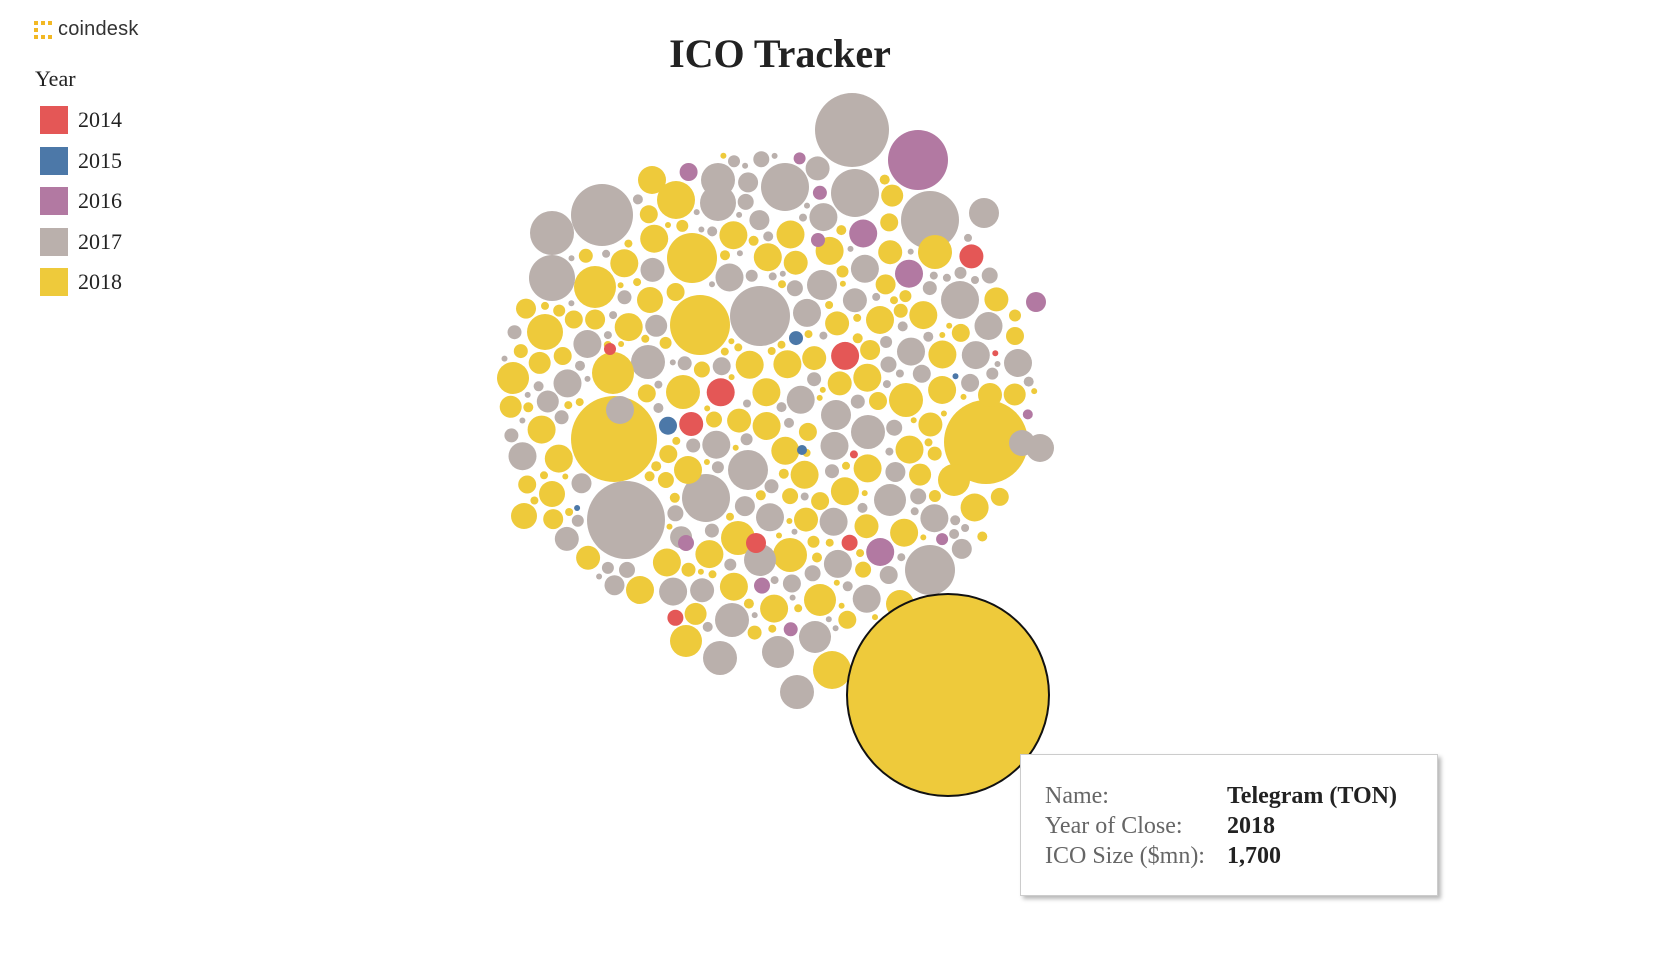 This screenshot has width=1658, height=974. What do you see at coordinates (78, 161) in the screenshot?
I see `legend-item-2015: 2015` at bounding box center [78, 161].